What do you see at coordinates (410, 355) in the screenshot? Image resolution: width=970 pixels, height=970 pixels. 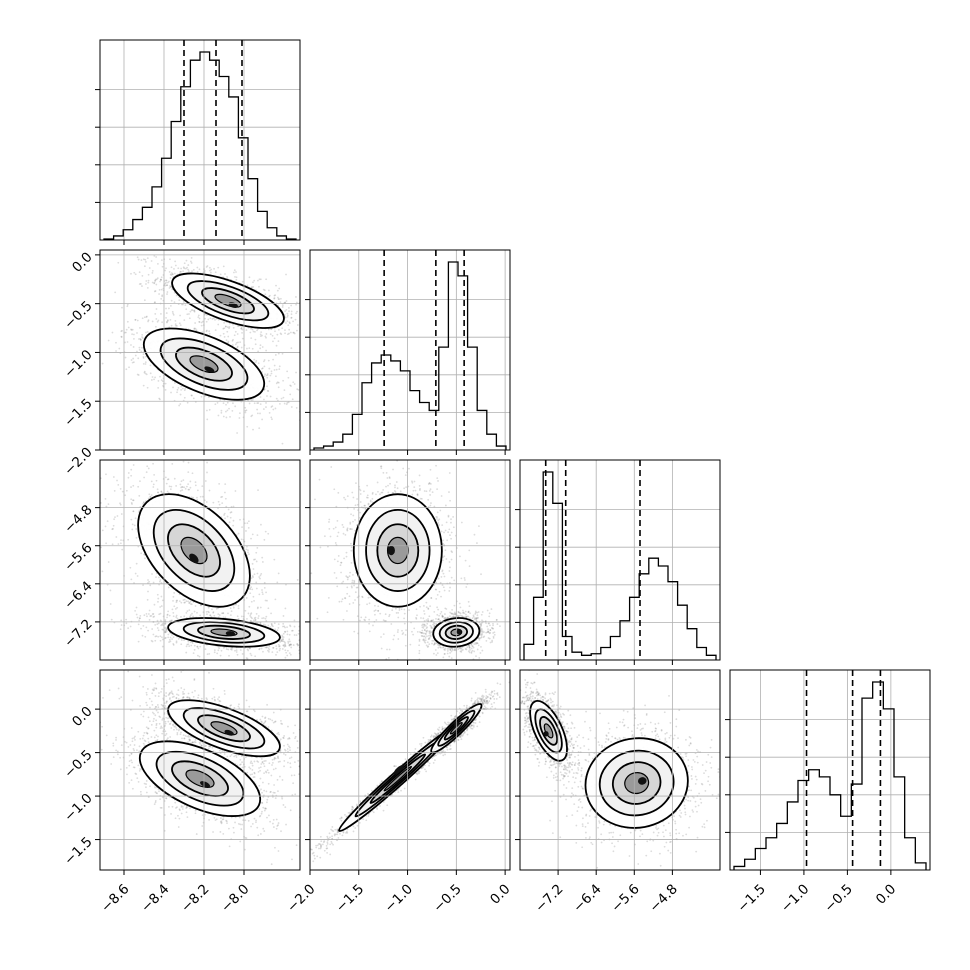 I see `histogram-step` at bounding box center [410, 355].